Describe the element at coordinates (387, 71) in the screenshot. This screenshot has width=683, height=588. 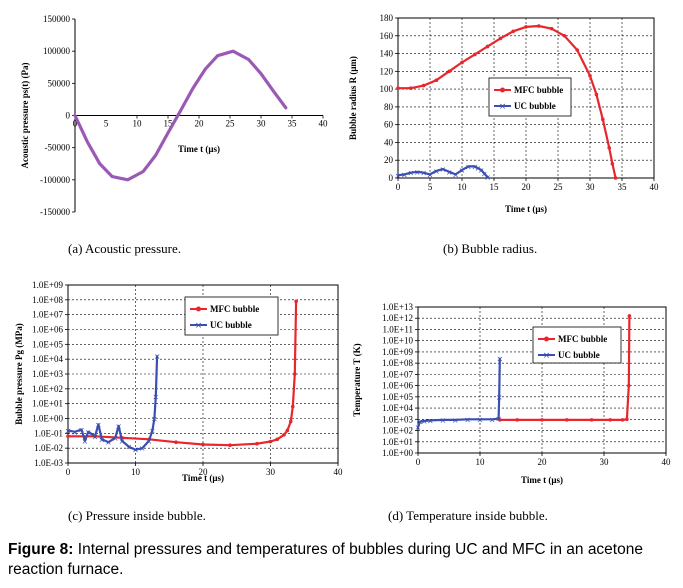
I see `y-tick-label: 120` at that location.